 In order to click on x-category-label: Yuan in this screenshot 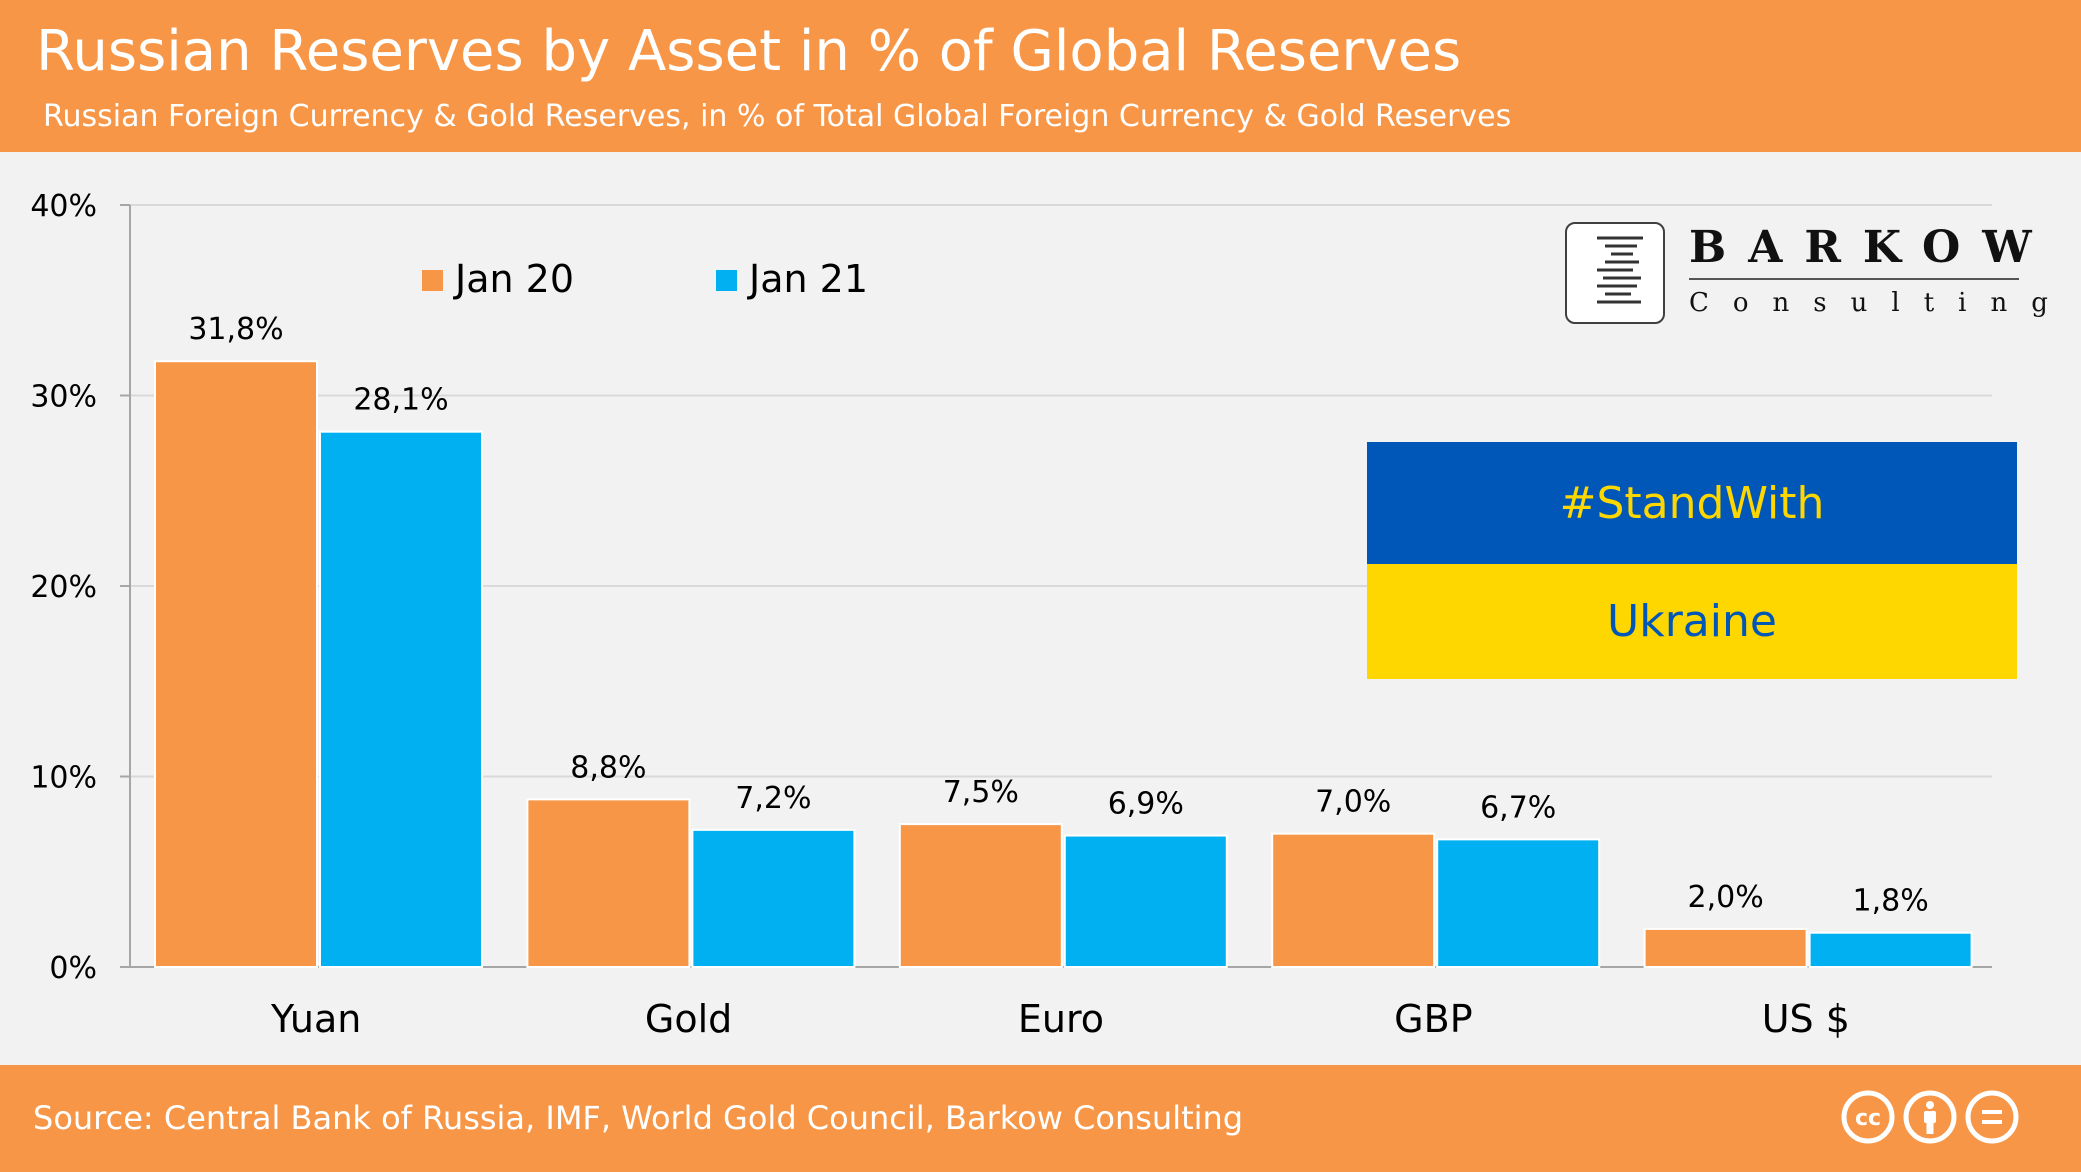, I will do `click(315, 1019)`.